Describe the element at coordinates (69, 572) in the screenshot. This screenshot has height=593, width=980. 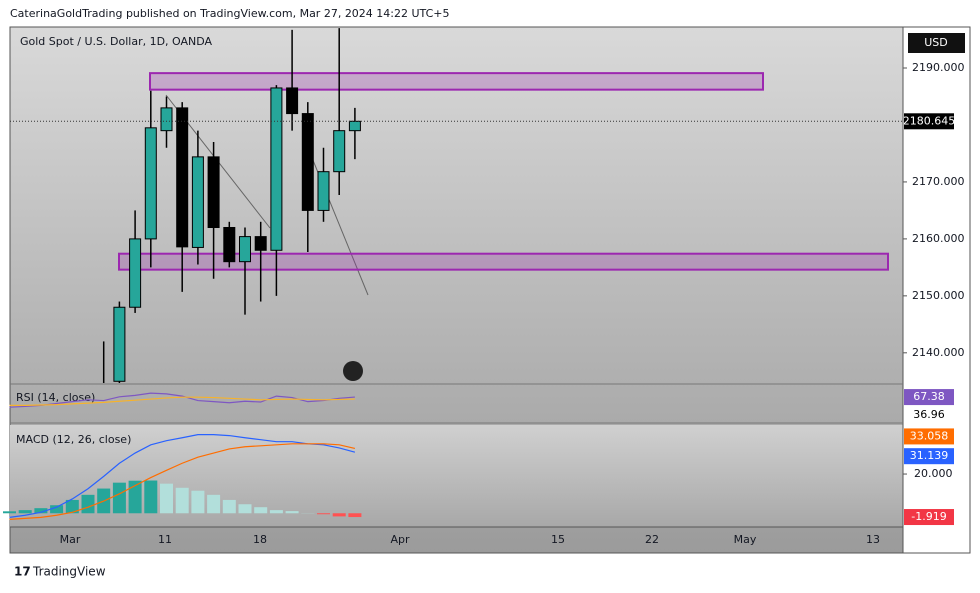
I see `footer: TradingView` at that location.